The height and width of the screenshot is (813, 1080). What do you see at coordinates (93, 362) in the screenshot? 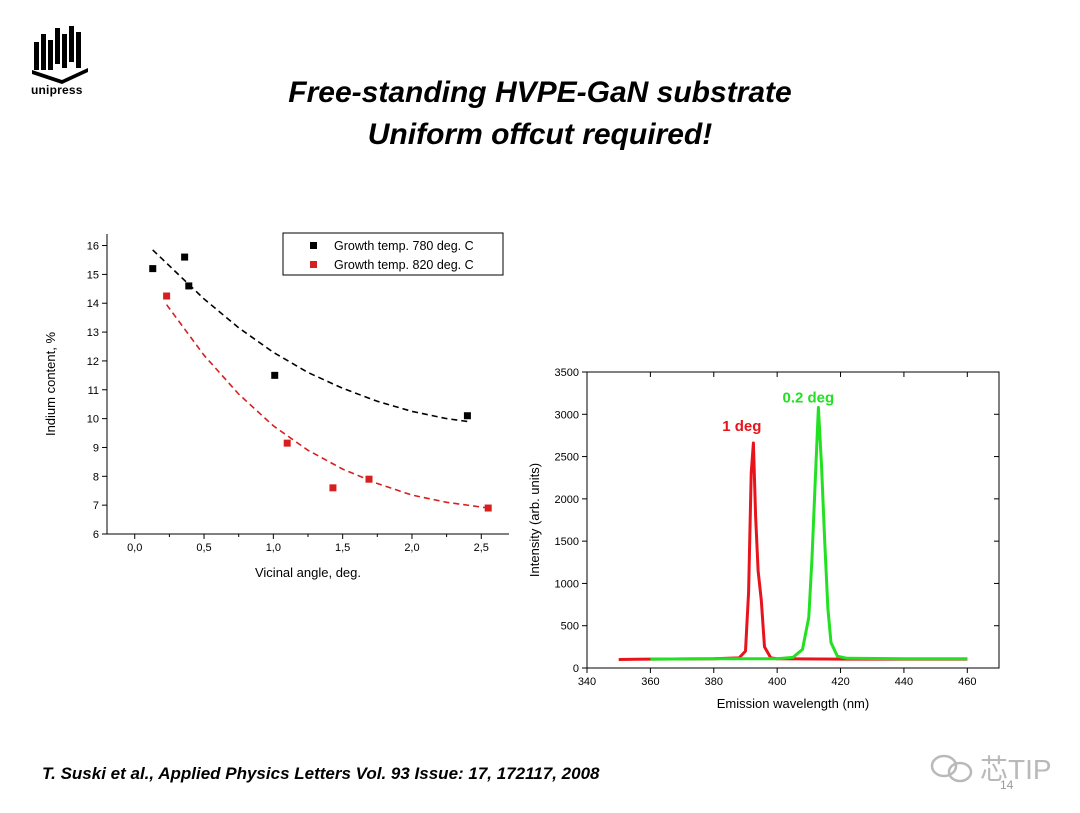
I see `y-tick-label: 12` at bounding box center [93, 362].